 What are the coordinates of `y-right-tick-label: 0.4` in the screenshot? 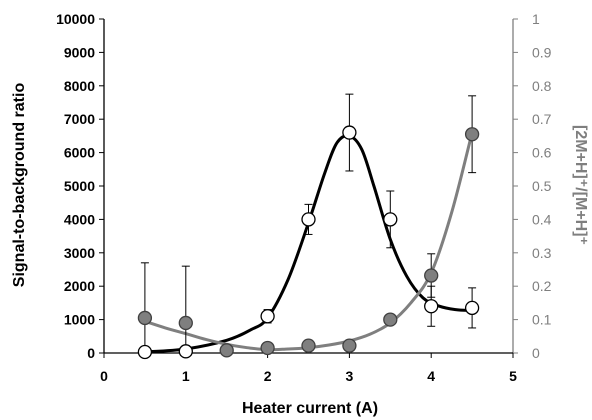 It's located at (542, 219).